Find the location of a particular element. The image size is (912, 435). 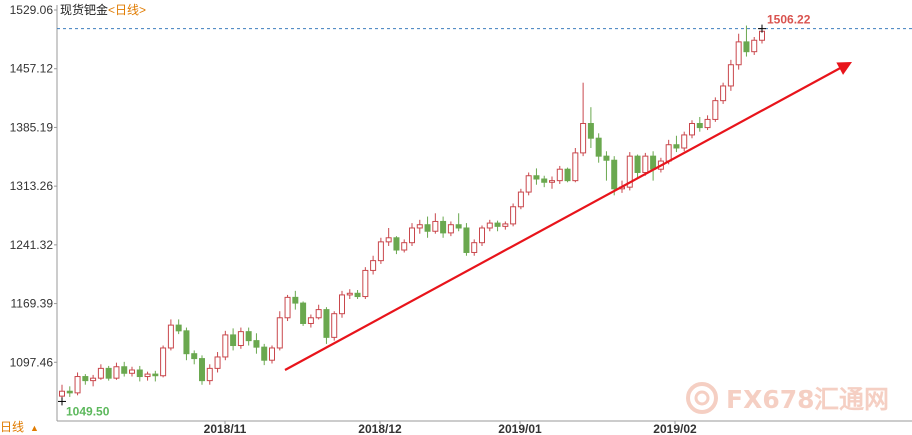

y-tick-label: 1385.19 is located at coordinates (32, 127).